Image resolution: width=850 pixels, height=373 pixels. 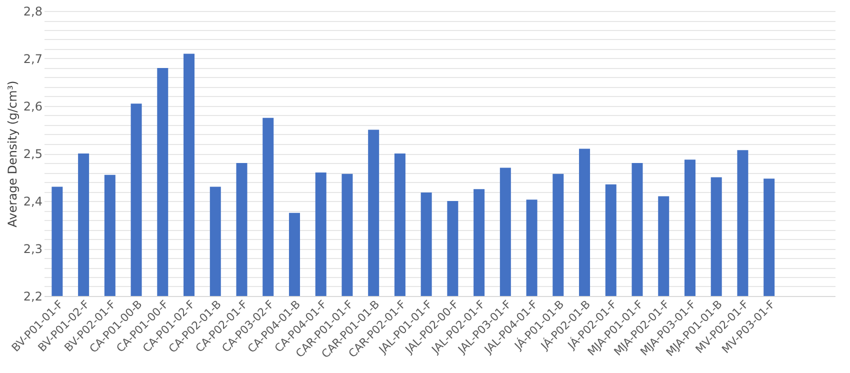 I want to click on y-tick-label: 2,4, so click(x=32, y=201).